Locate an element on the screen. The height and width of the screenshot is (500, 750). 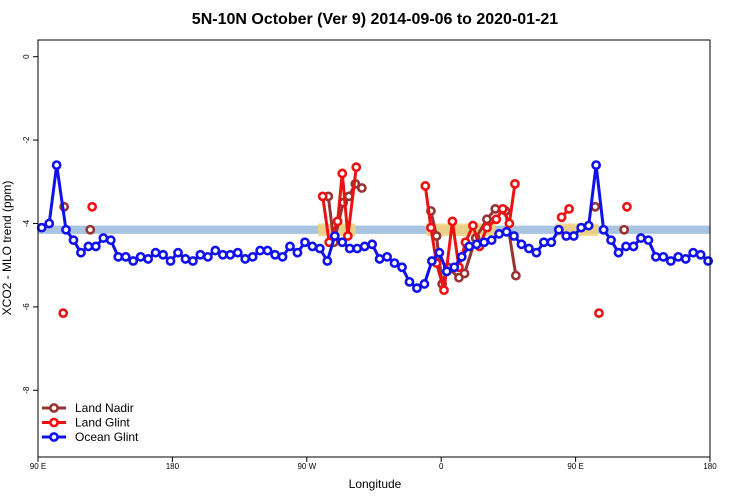
x-tick-label: 0 is located at coordinates (441, 466).